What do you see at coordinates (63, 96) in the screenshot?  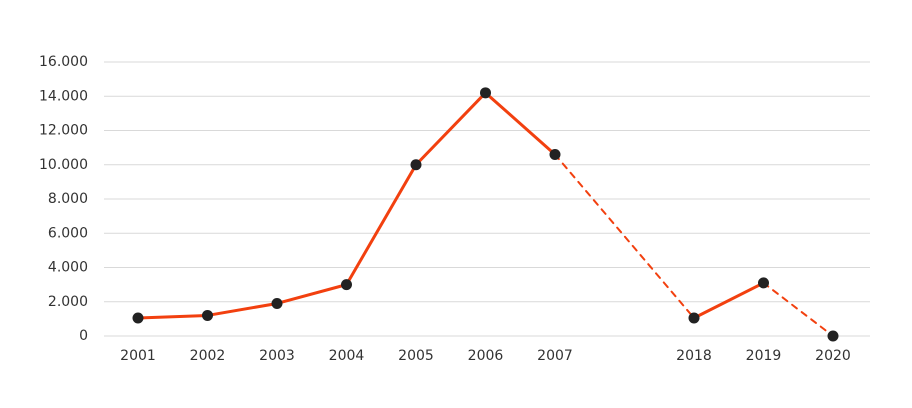 I see `y-tick-label: 14.000` at bounding box center [63, 96].